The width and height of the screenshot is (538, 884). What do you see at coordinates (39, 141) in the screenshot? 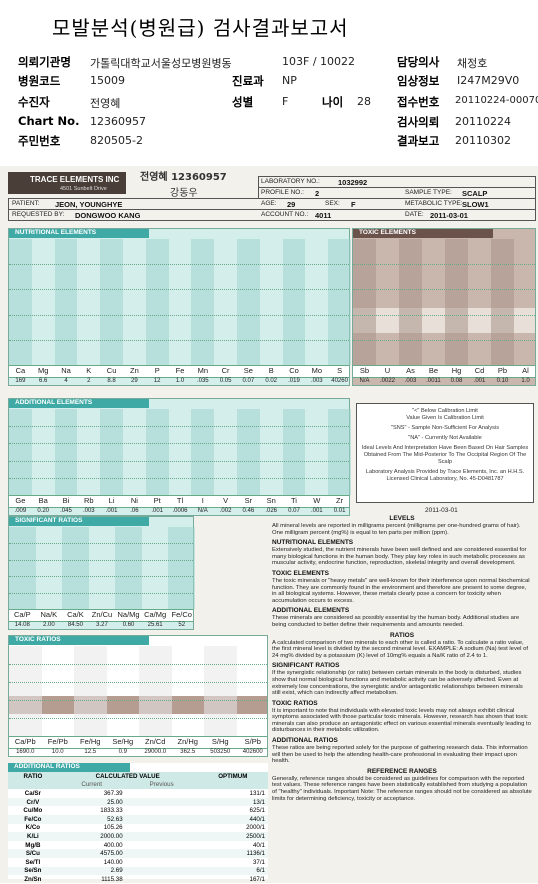
I see `info-label: 주민번호` at bounding box center [39, 141].